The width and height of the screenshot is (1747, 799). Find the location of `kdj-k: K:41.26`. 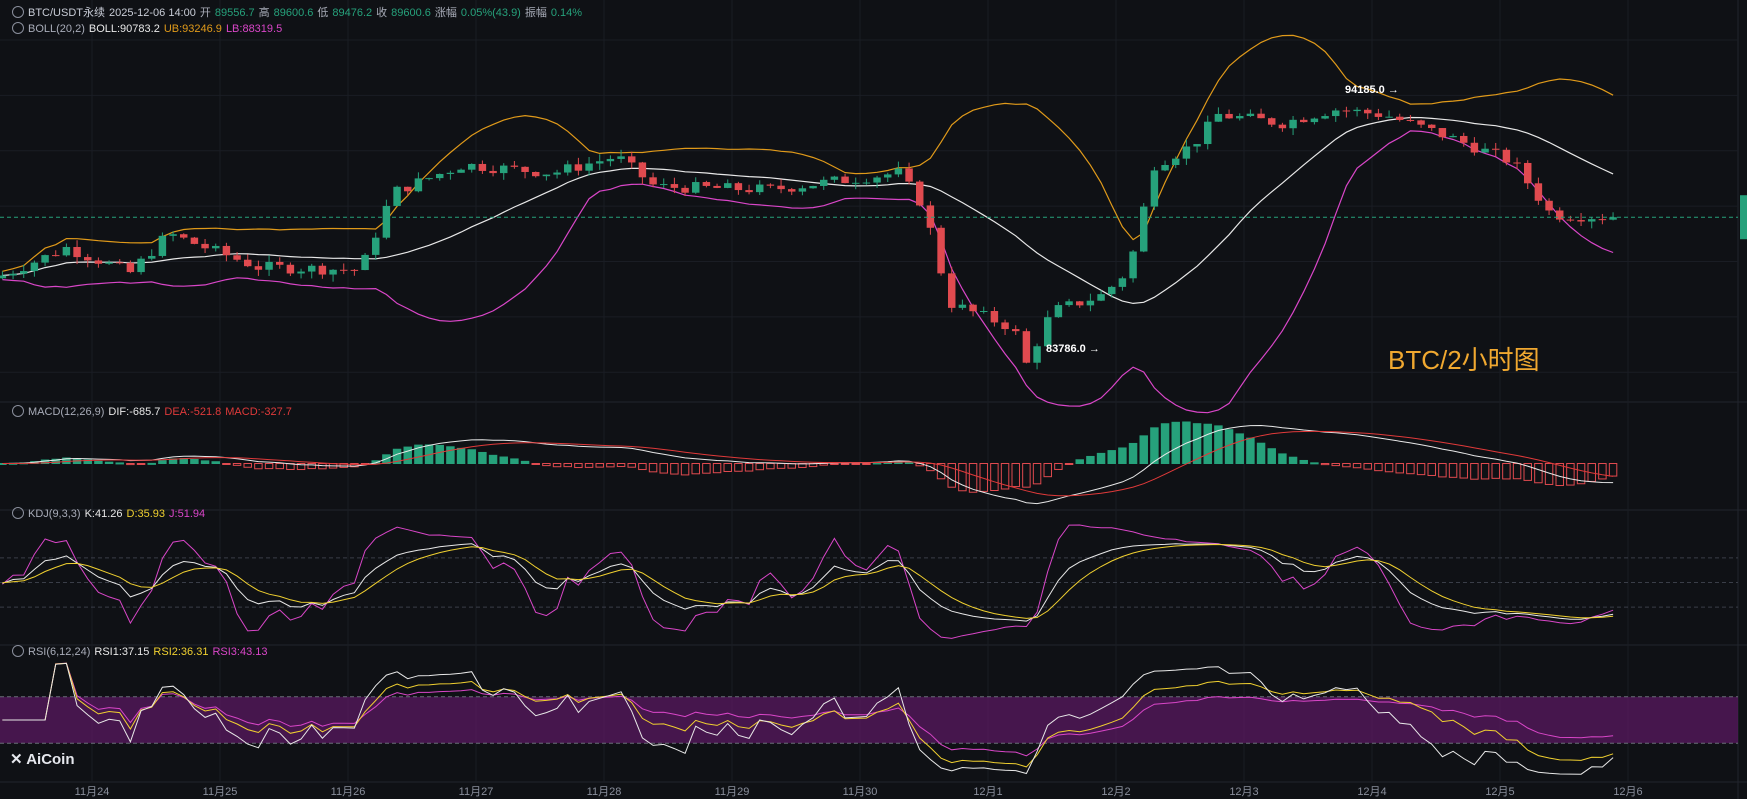

kdj-k: K:41.26 is located at coordinates (103, 514).